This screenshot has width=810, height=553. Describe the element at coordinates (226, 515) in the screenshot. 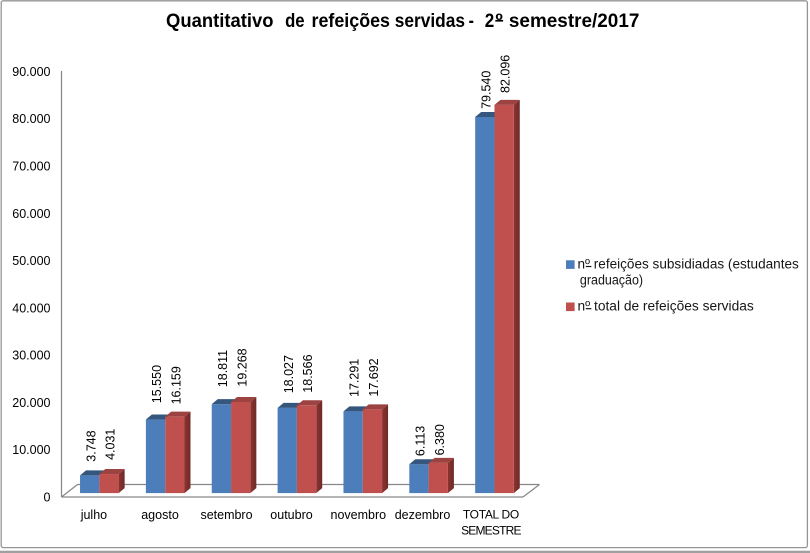

I see `svg-text: setembro` at that location.